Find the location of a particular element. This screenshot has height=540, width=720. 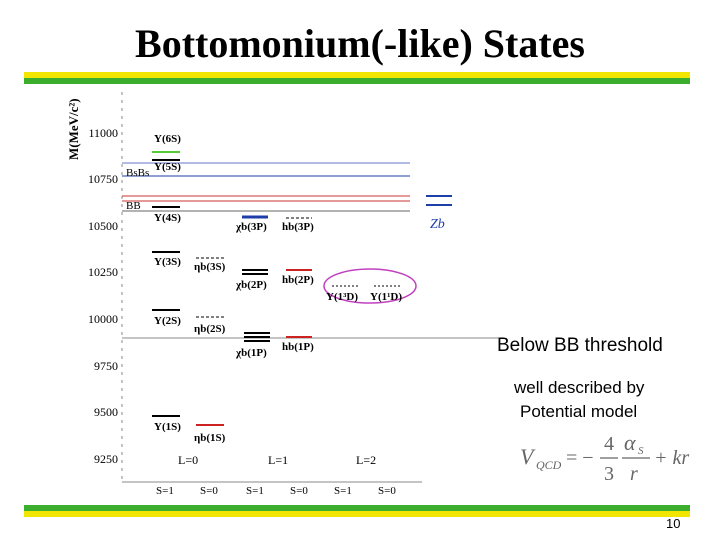

threshold-label-bb: BB is located at coordinates (133, 206).